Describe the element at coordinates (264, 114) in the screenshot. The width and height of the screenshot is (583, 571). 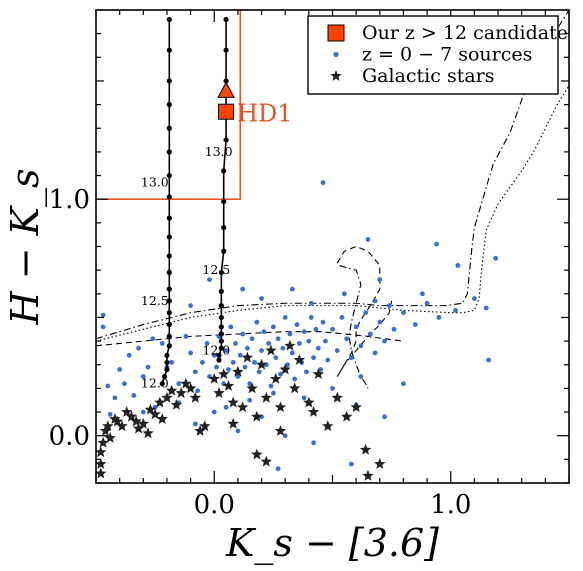
I see `candidate-label: HD1` at that location.